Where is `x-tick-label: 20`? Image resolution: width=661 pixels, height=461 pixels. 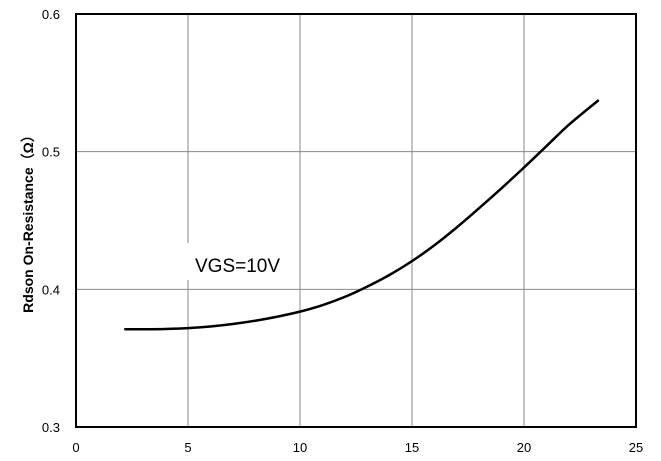 x-tick-label: 20 is located at coordinates (524, 447).